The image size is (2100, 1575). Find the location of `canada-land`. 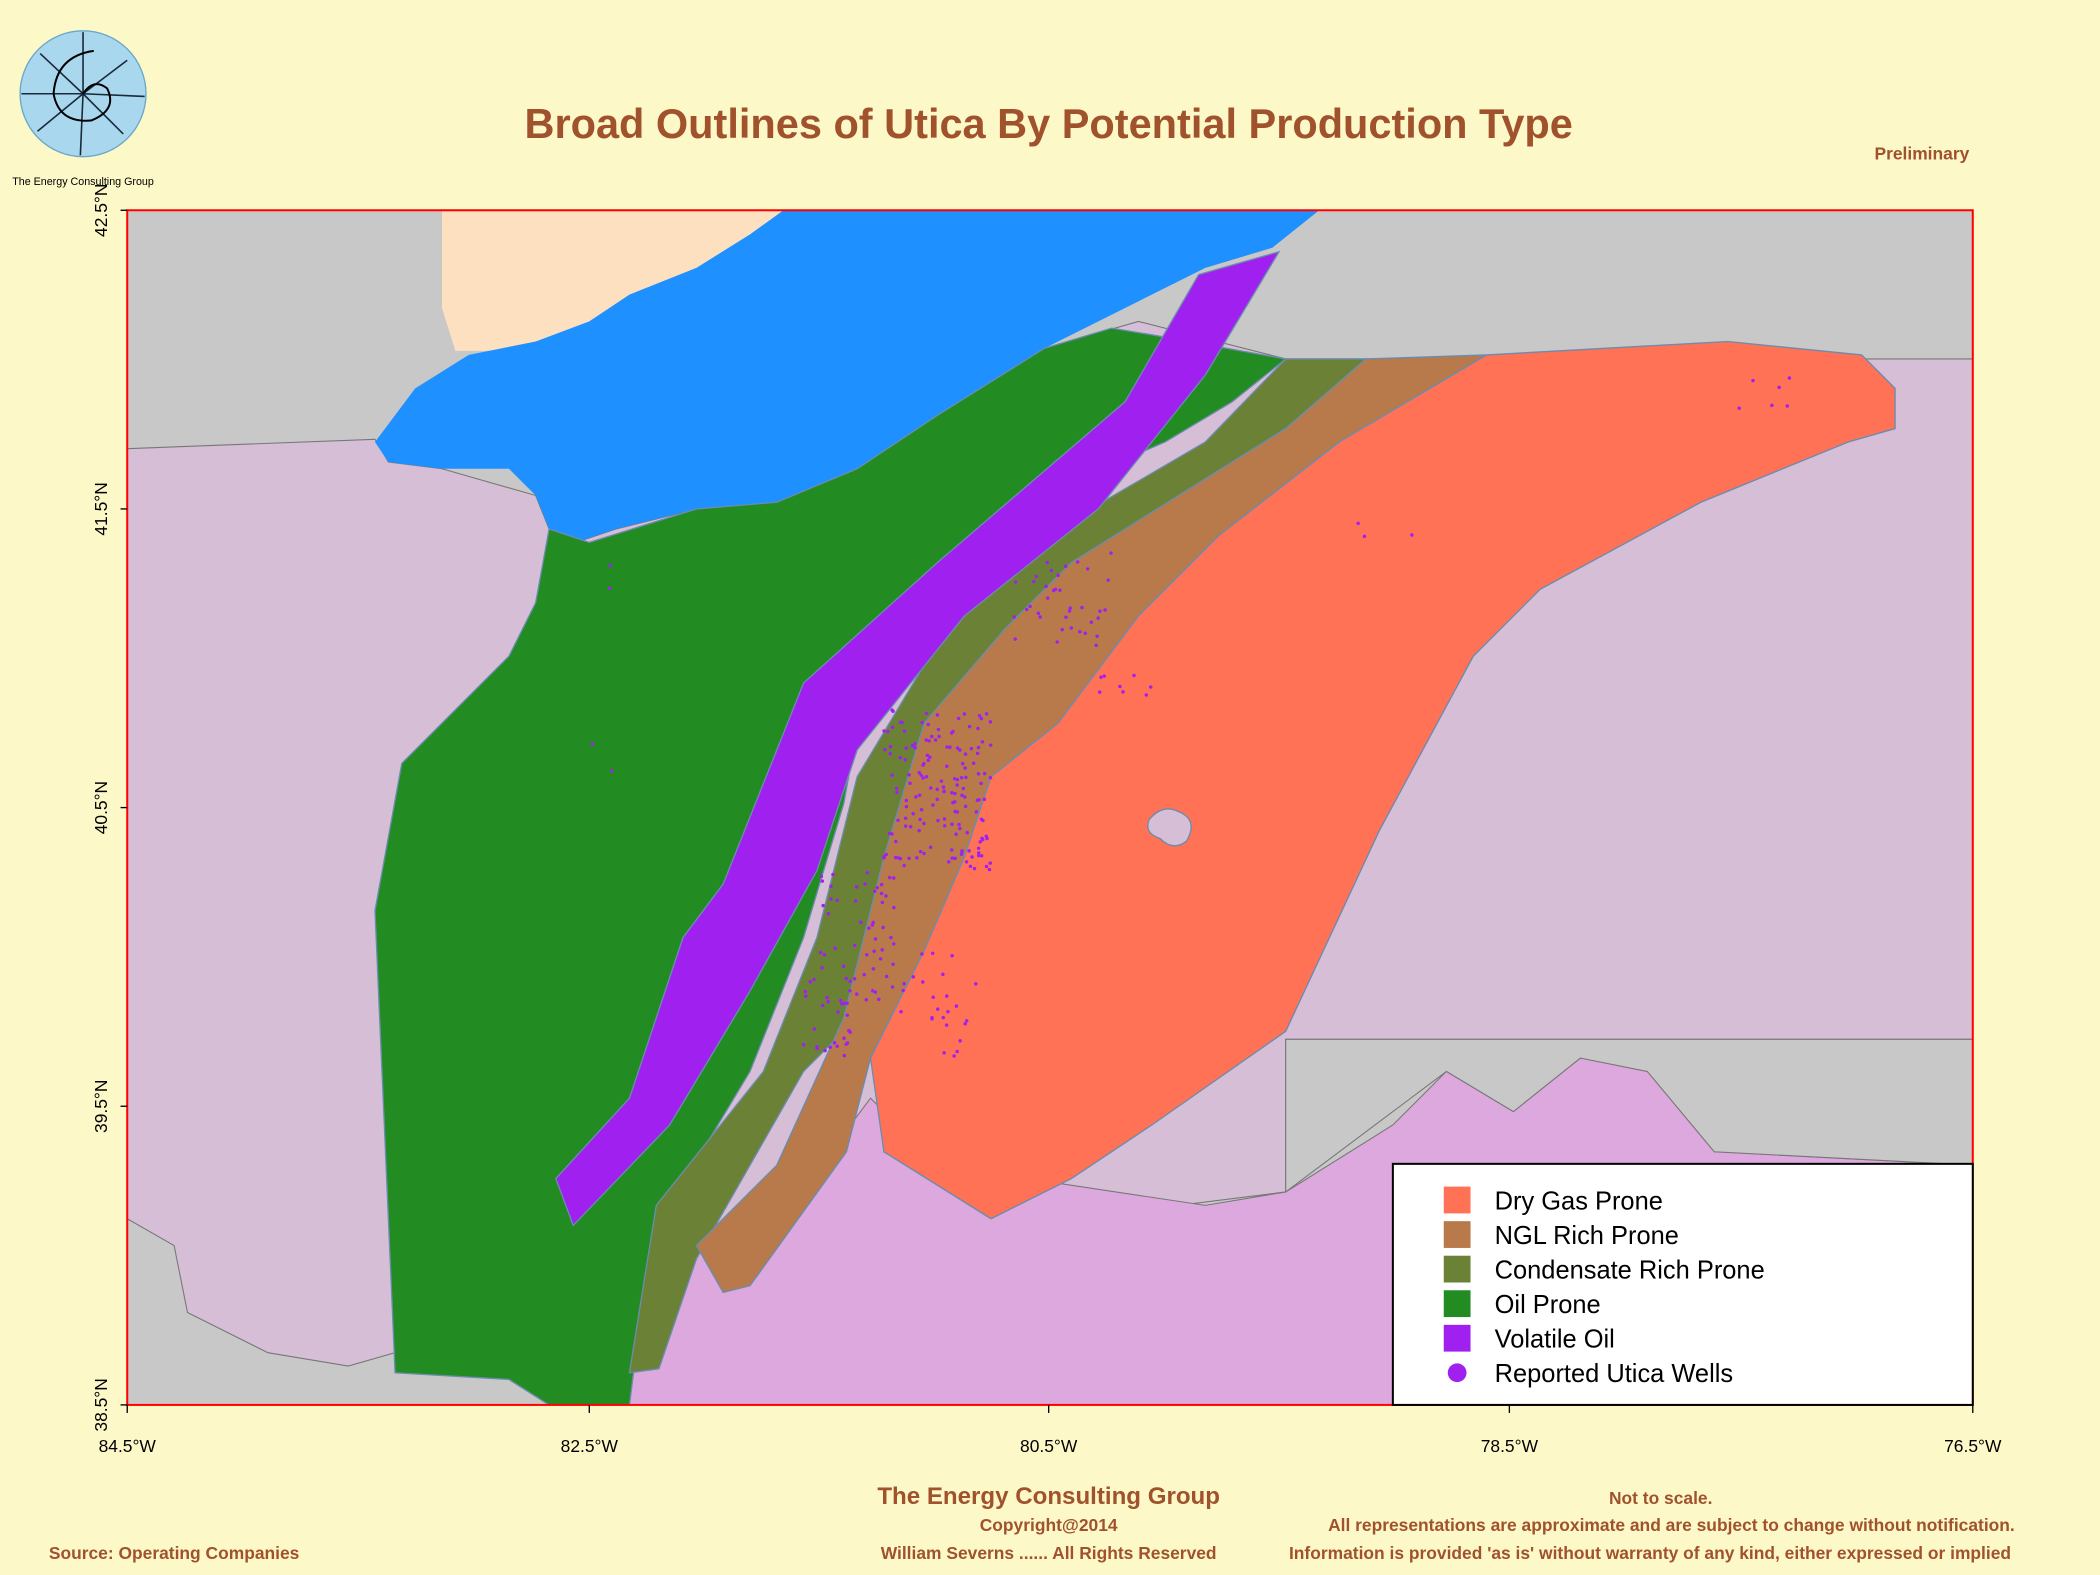

canada-land is located at coordinates (612, 280).